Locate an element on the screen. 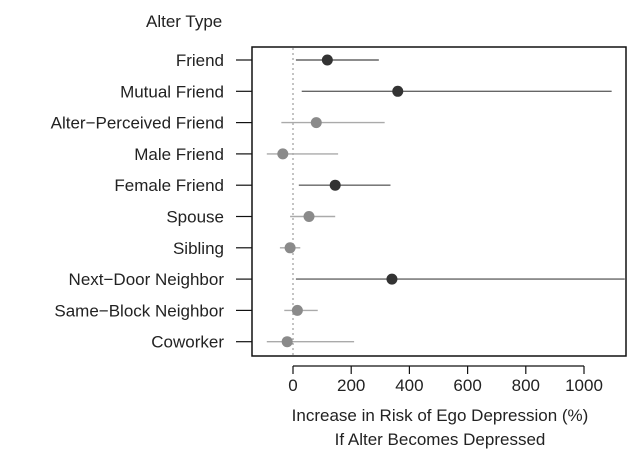 The width and height of the screenshot is (627, 452). x-axis-ticks: 0 200 400 600 800 1000 is located at coordinates (445, 380).